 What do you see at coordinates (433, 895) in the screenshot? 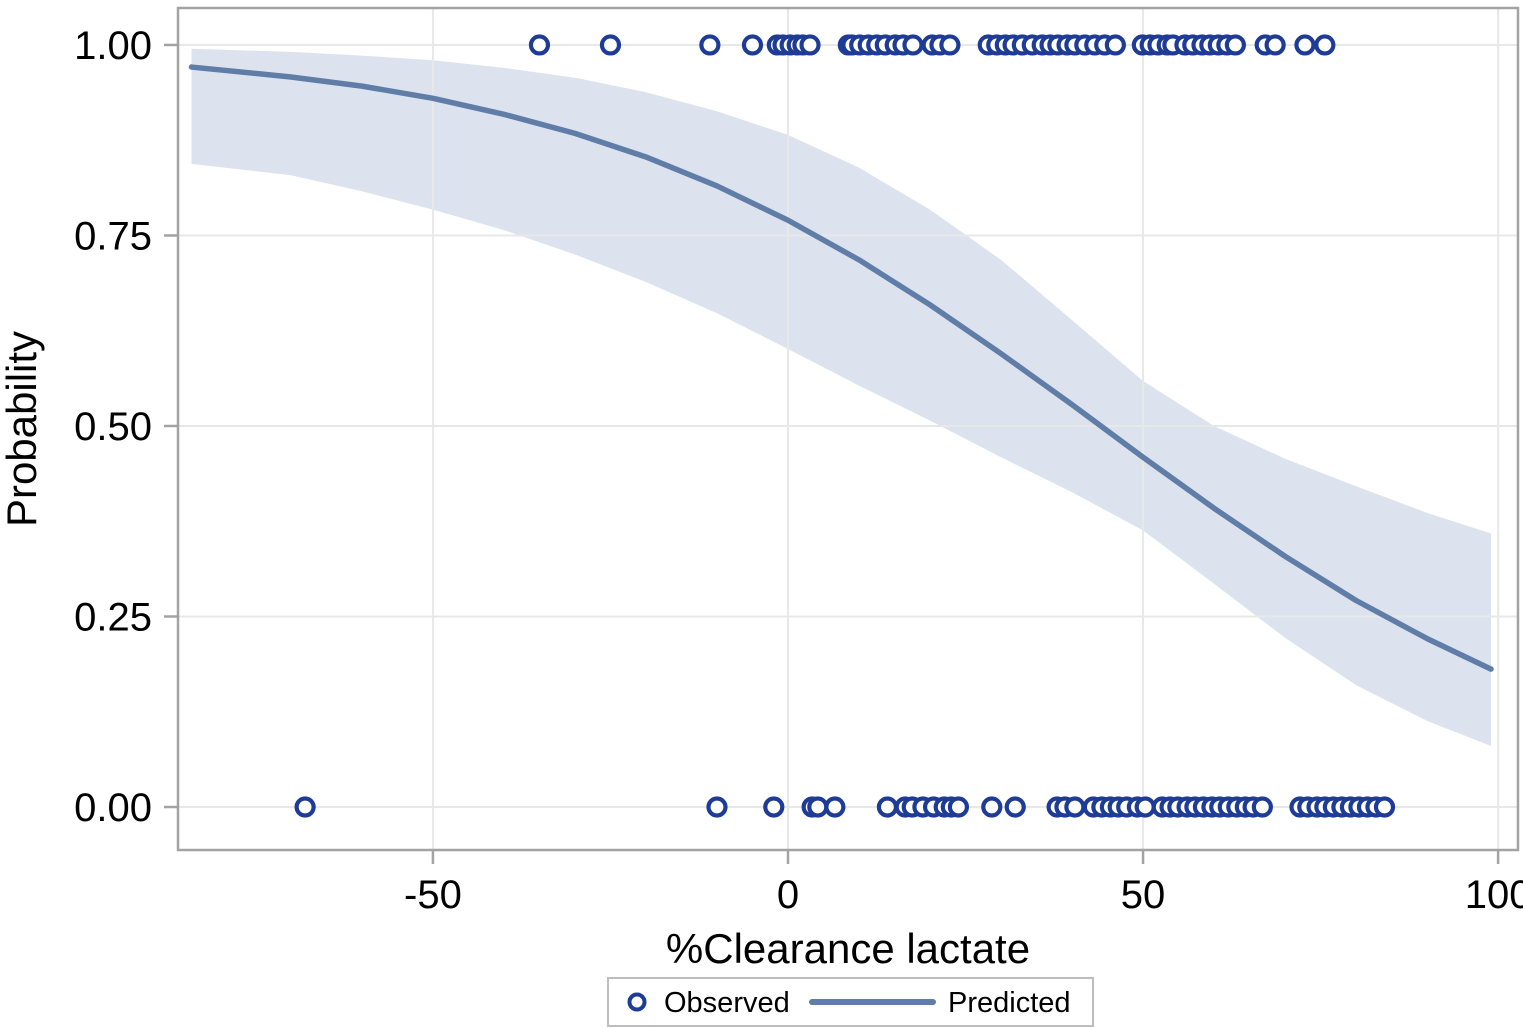
I see `x-tick-label: -50` at bounding box center [433, 895].